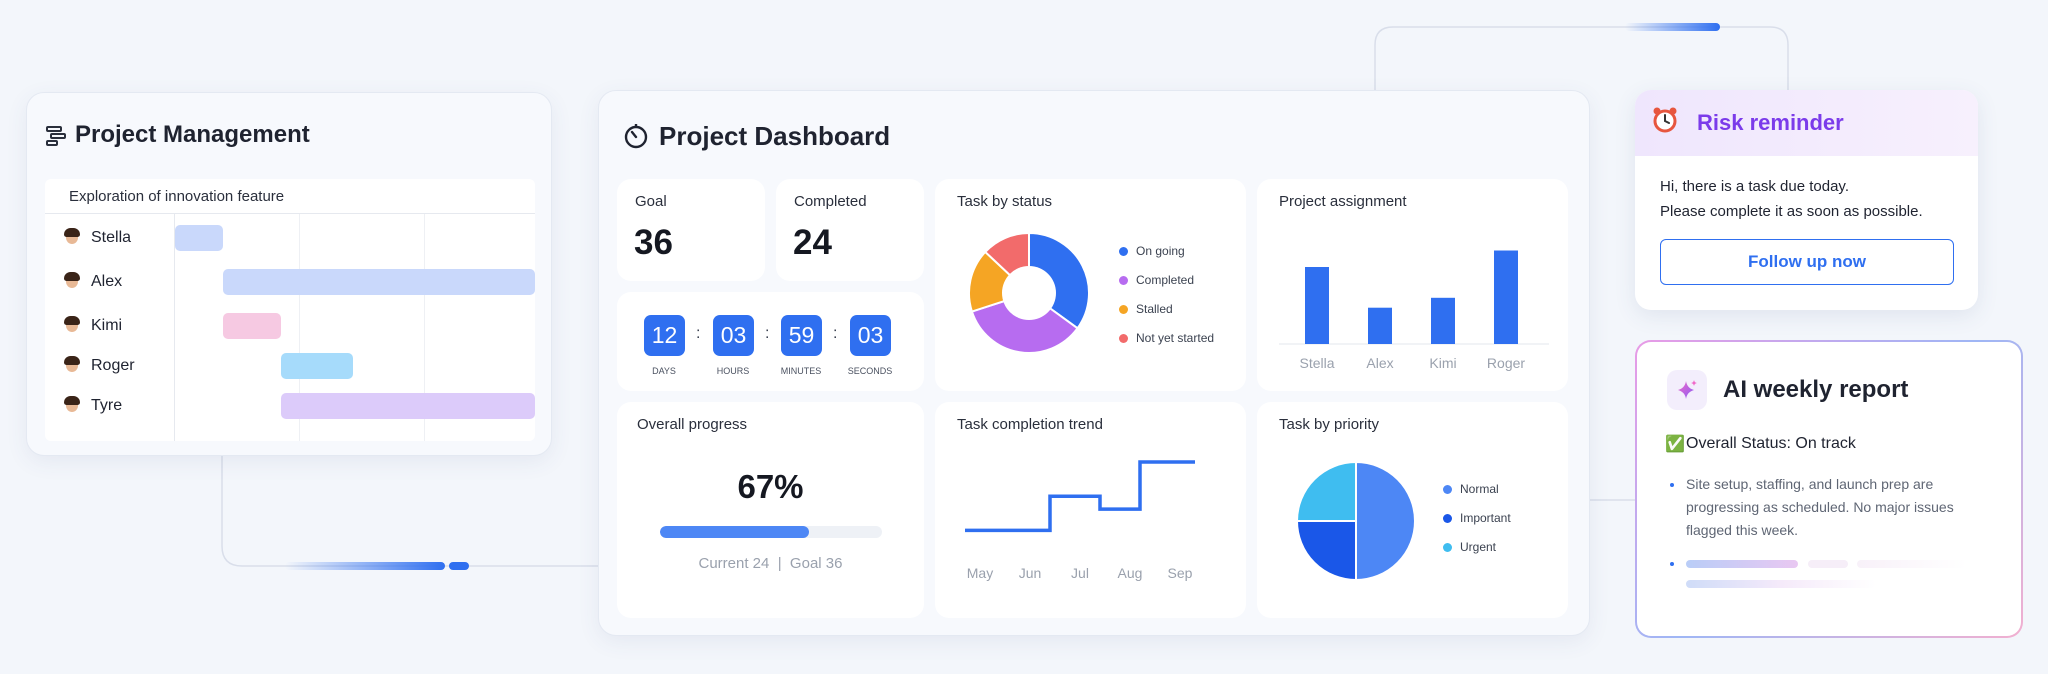 The image size is (2048, 674). Describe the element at coordinates (1506, 297) in the screenshot. I see `bar-roger` at that location.